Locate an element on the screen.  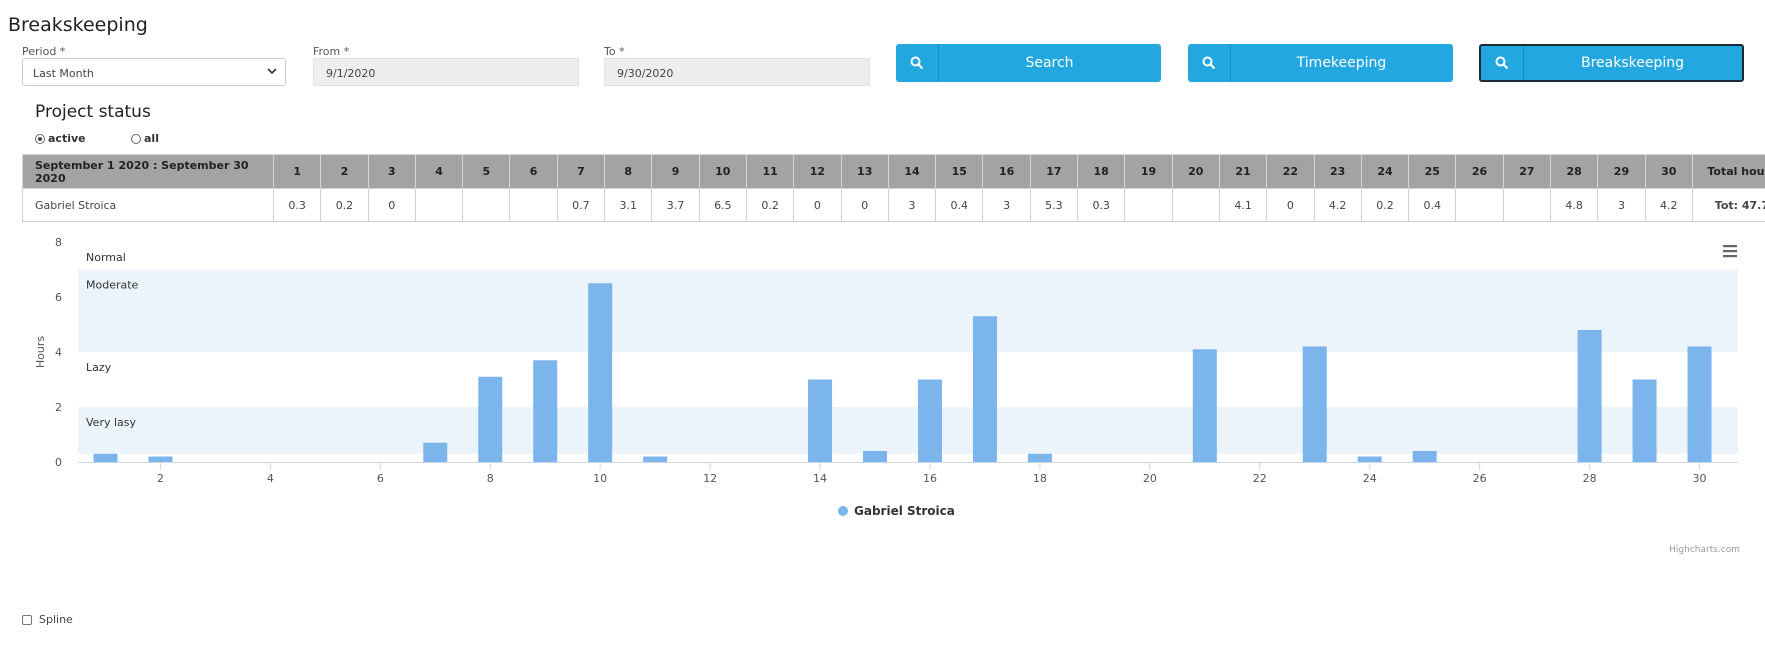
table-cell: 3.1 is located at coordinates (628, 205).